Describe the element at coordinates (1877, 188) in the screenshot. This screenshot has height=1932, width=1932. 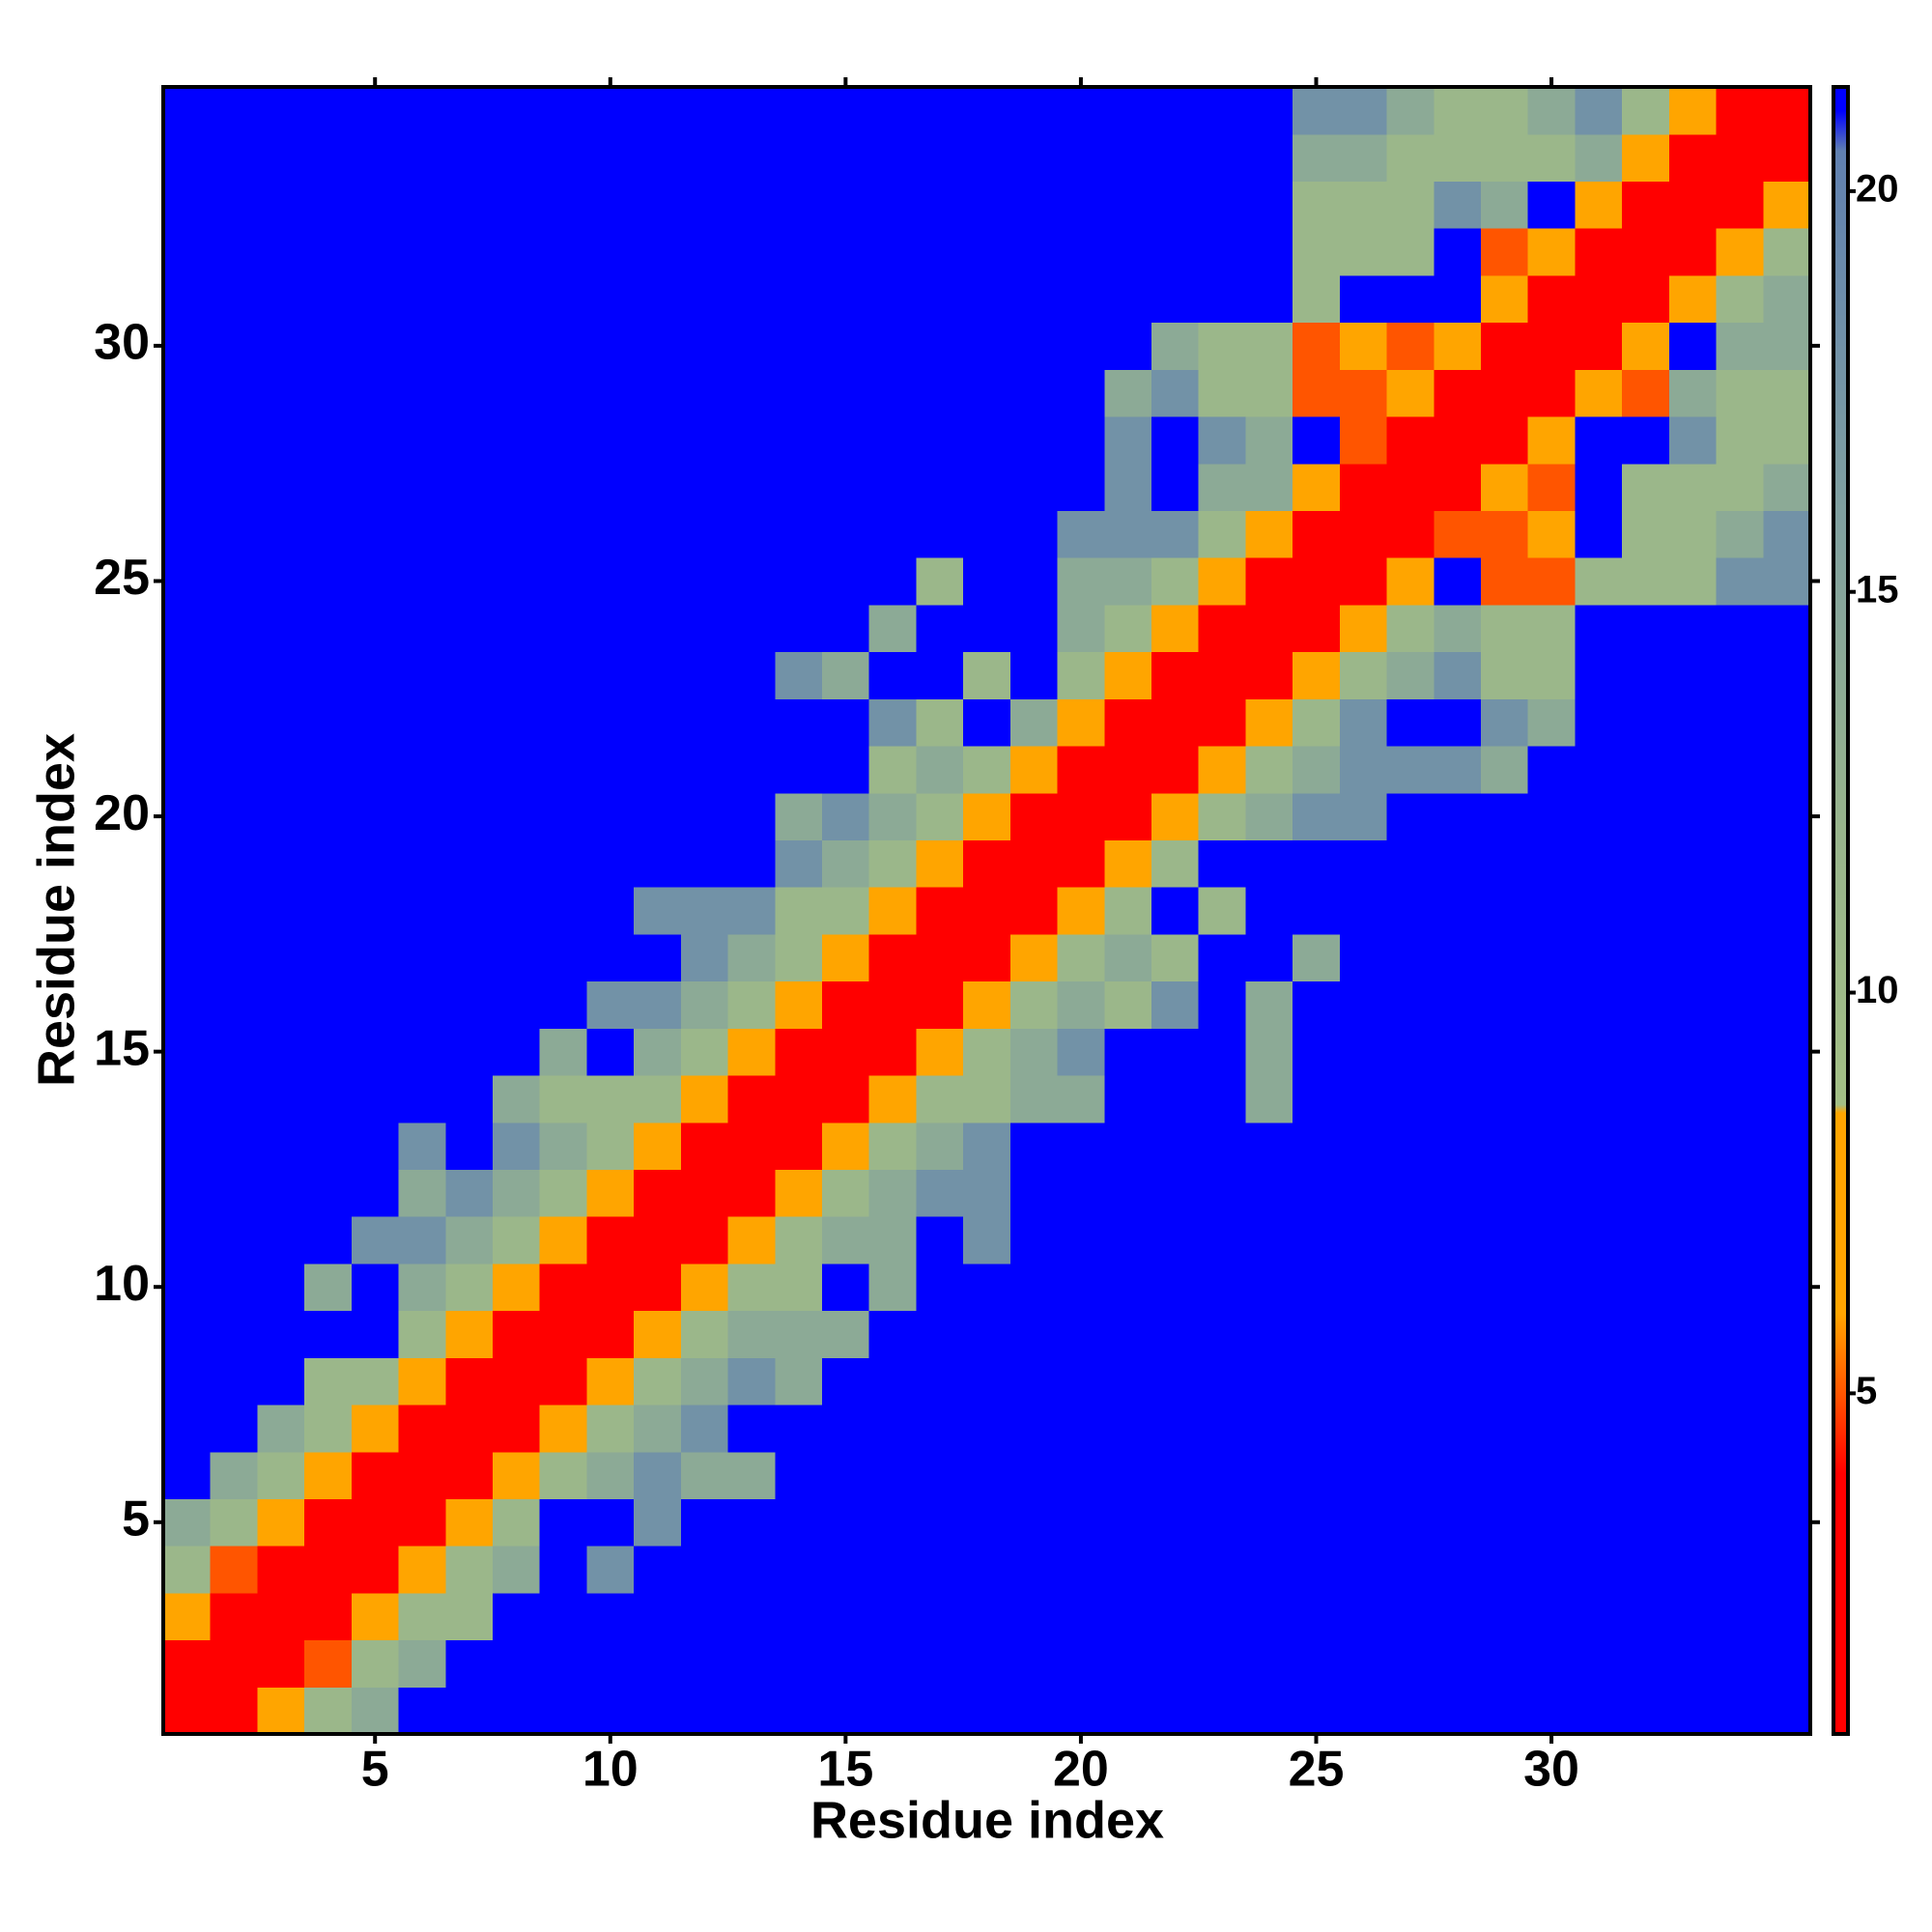
I see `colorbar-tick-label: 20` at that location.